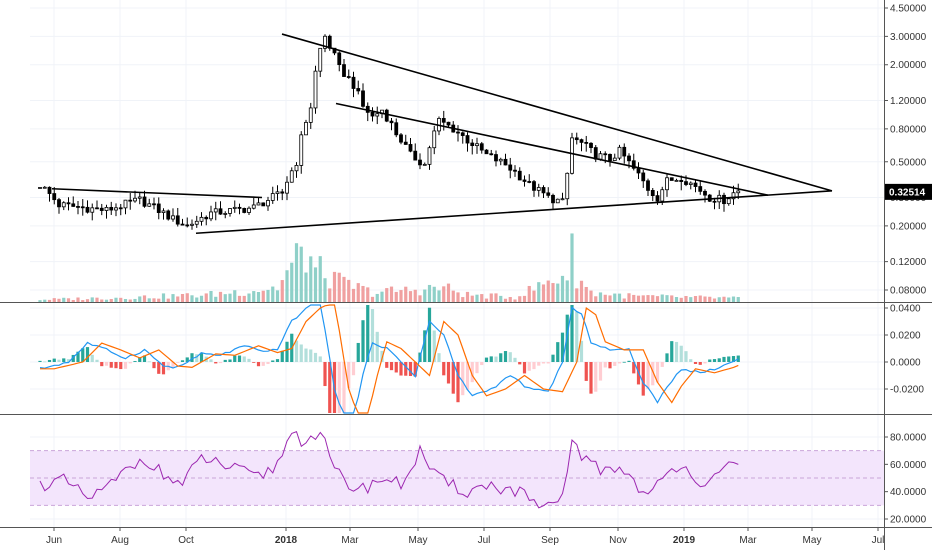 Image resolution: width=932 pixels, height=555 pixels. Describe the element at coordinates (389, 359) in the screenshot. I see `macd-lines` at that location.